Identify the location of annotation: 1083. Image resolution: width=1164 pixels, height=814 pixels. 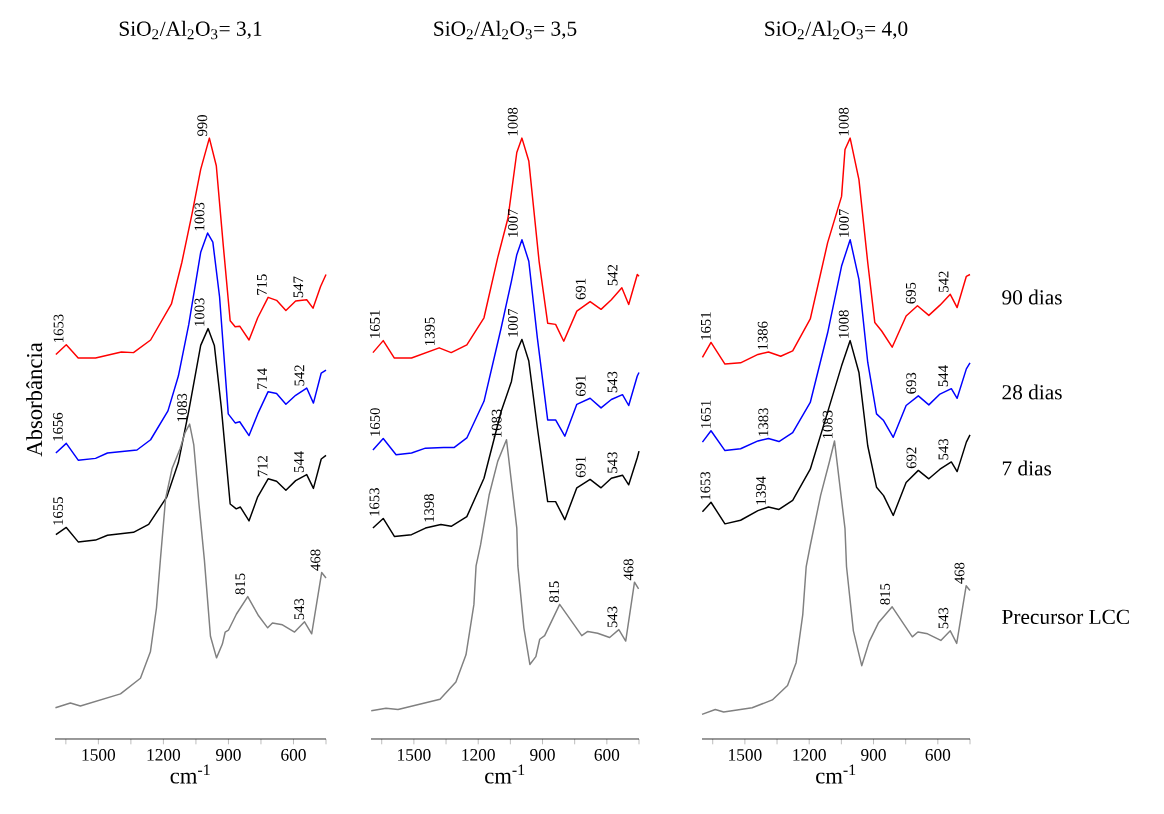
(182, 407).